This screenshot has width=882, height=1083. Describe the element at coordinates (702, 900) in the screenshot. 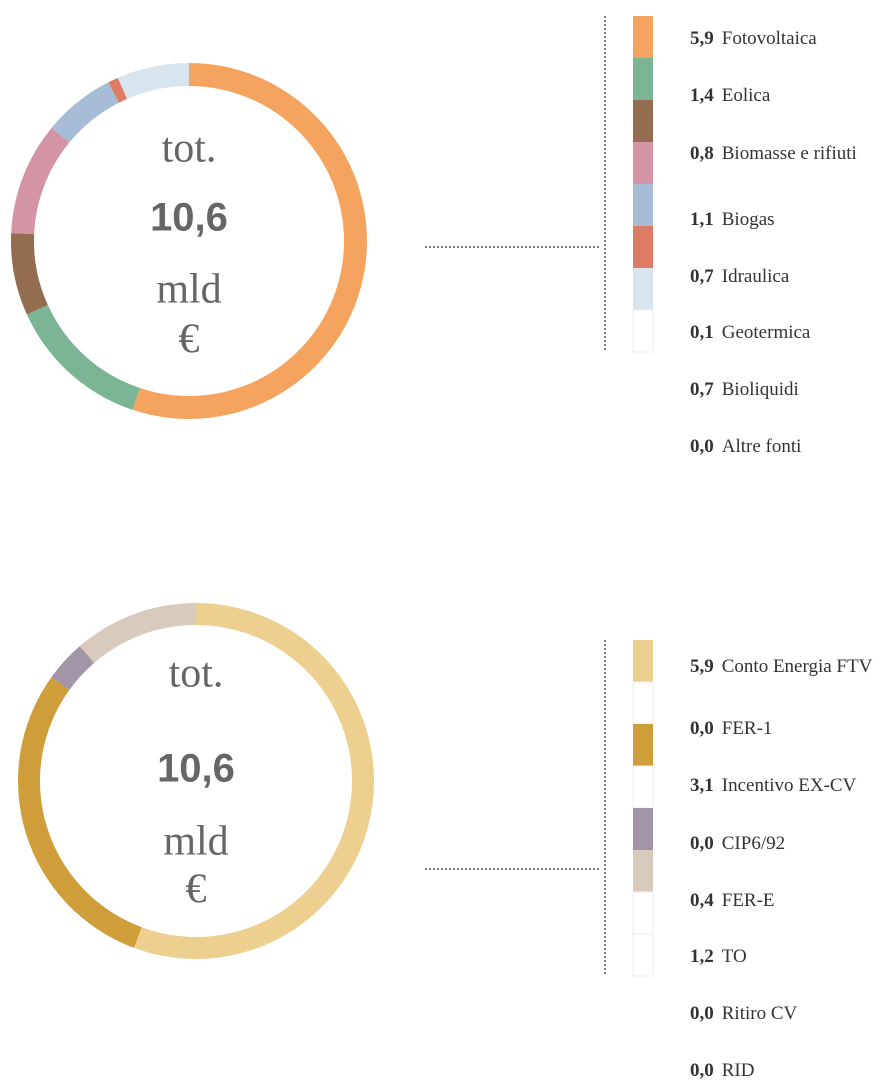

I see `legend-value: 0,4` at that location.